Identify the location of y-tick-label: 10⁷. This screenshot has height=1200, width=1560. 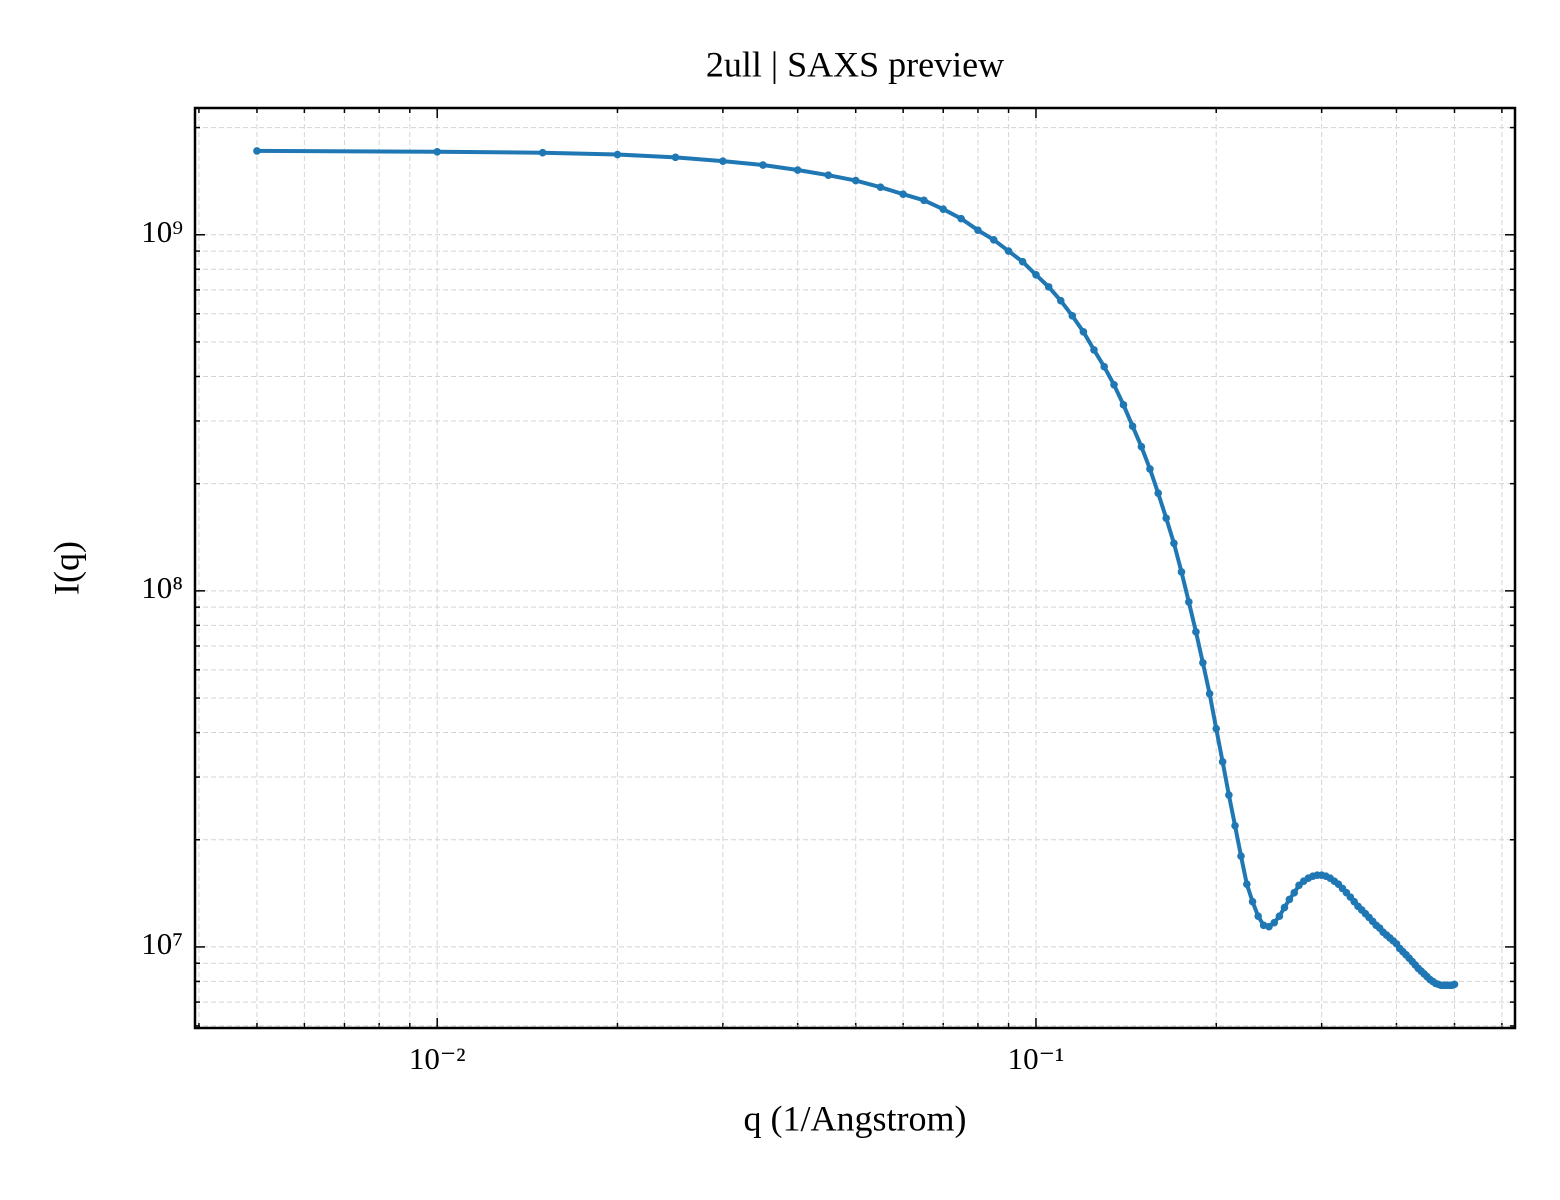
(162, 943).